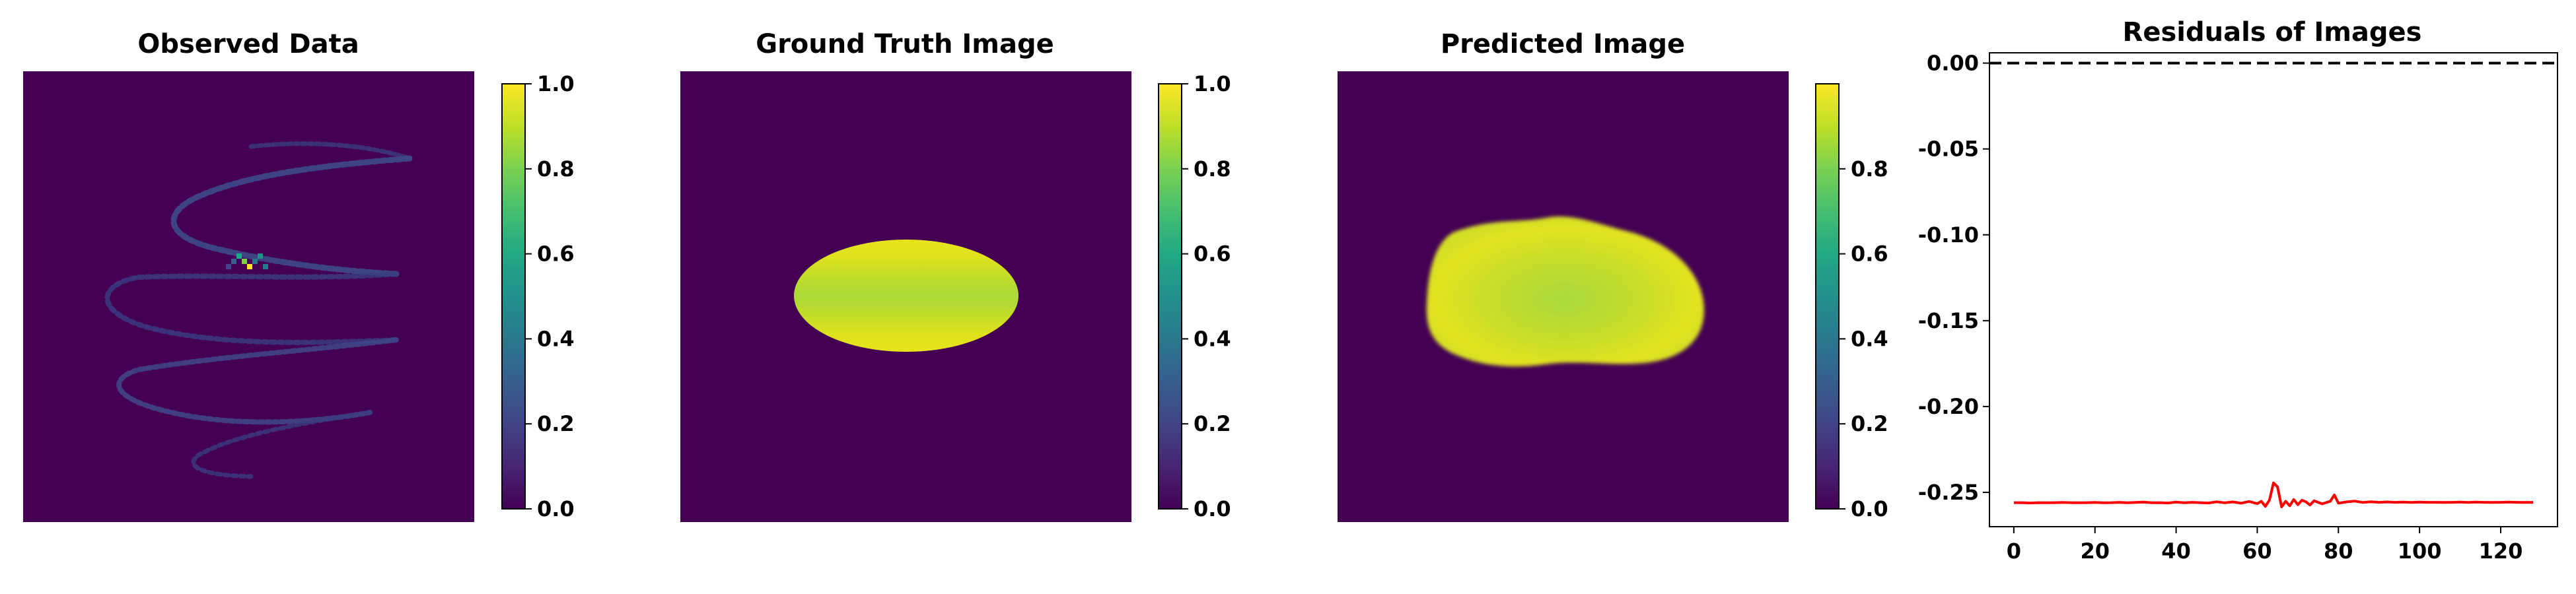 This screenshot has height=594, width=2576. Describe the element at coordinates (1194, 296) in the screenshot. I see `colorbar-ground-truth: 0.0 0.2 0.4 0.6 0.8 1.0` at that location.